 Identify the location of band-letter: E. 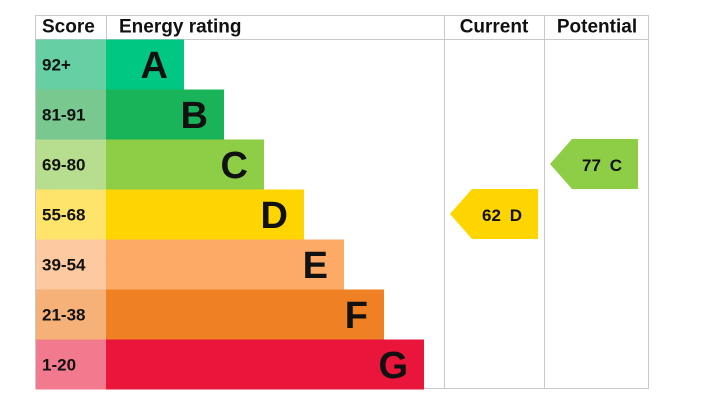
(315, 266).